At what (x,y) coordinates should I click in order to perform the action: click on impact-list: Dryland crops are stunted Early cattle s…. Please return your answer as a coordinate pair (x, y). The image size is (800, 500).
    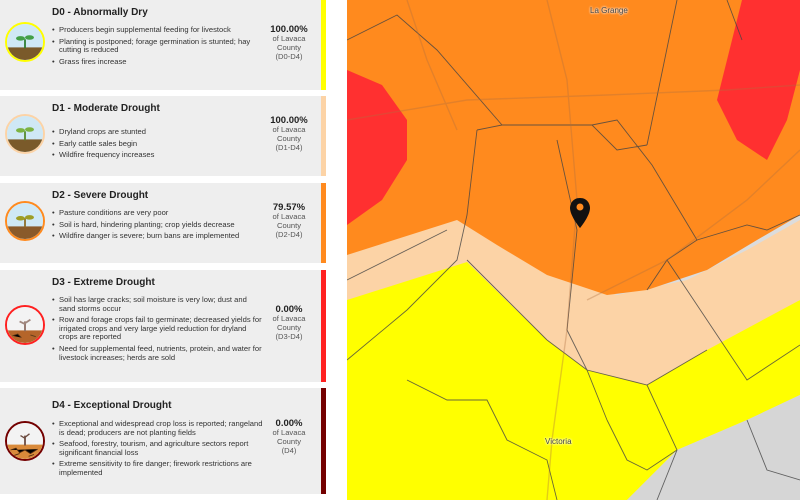
    Looking at the image, I should click on (158, 145).